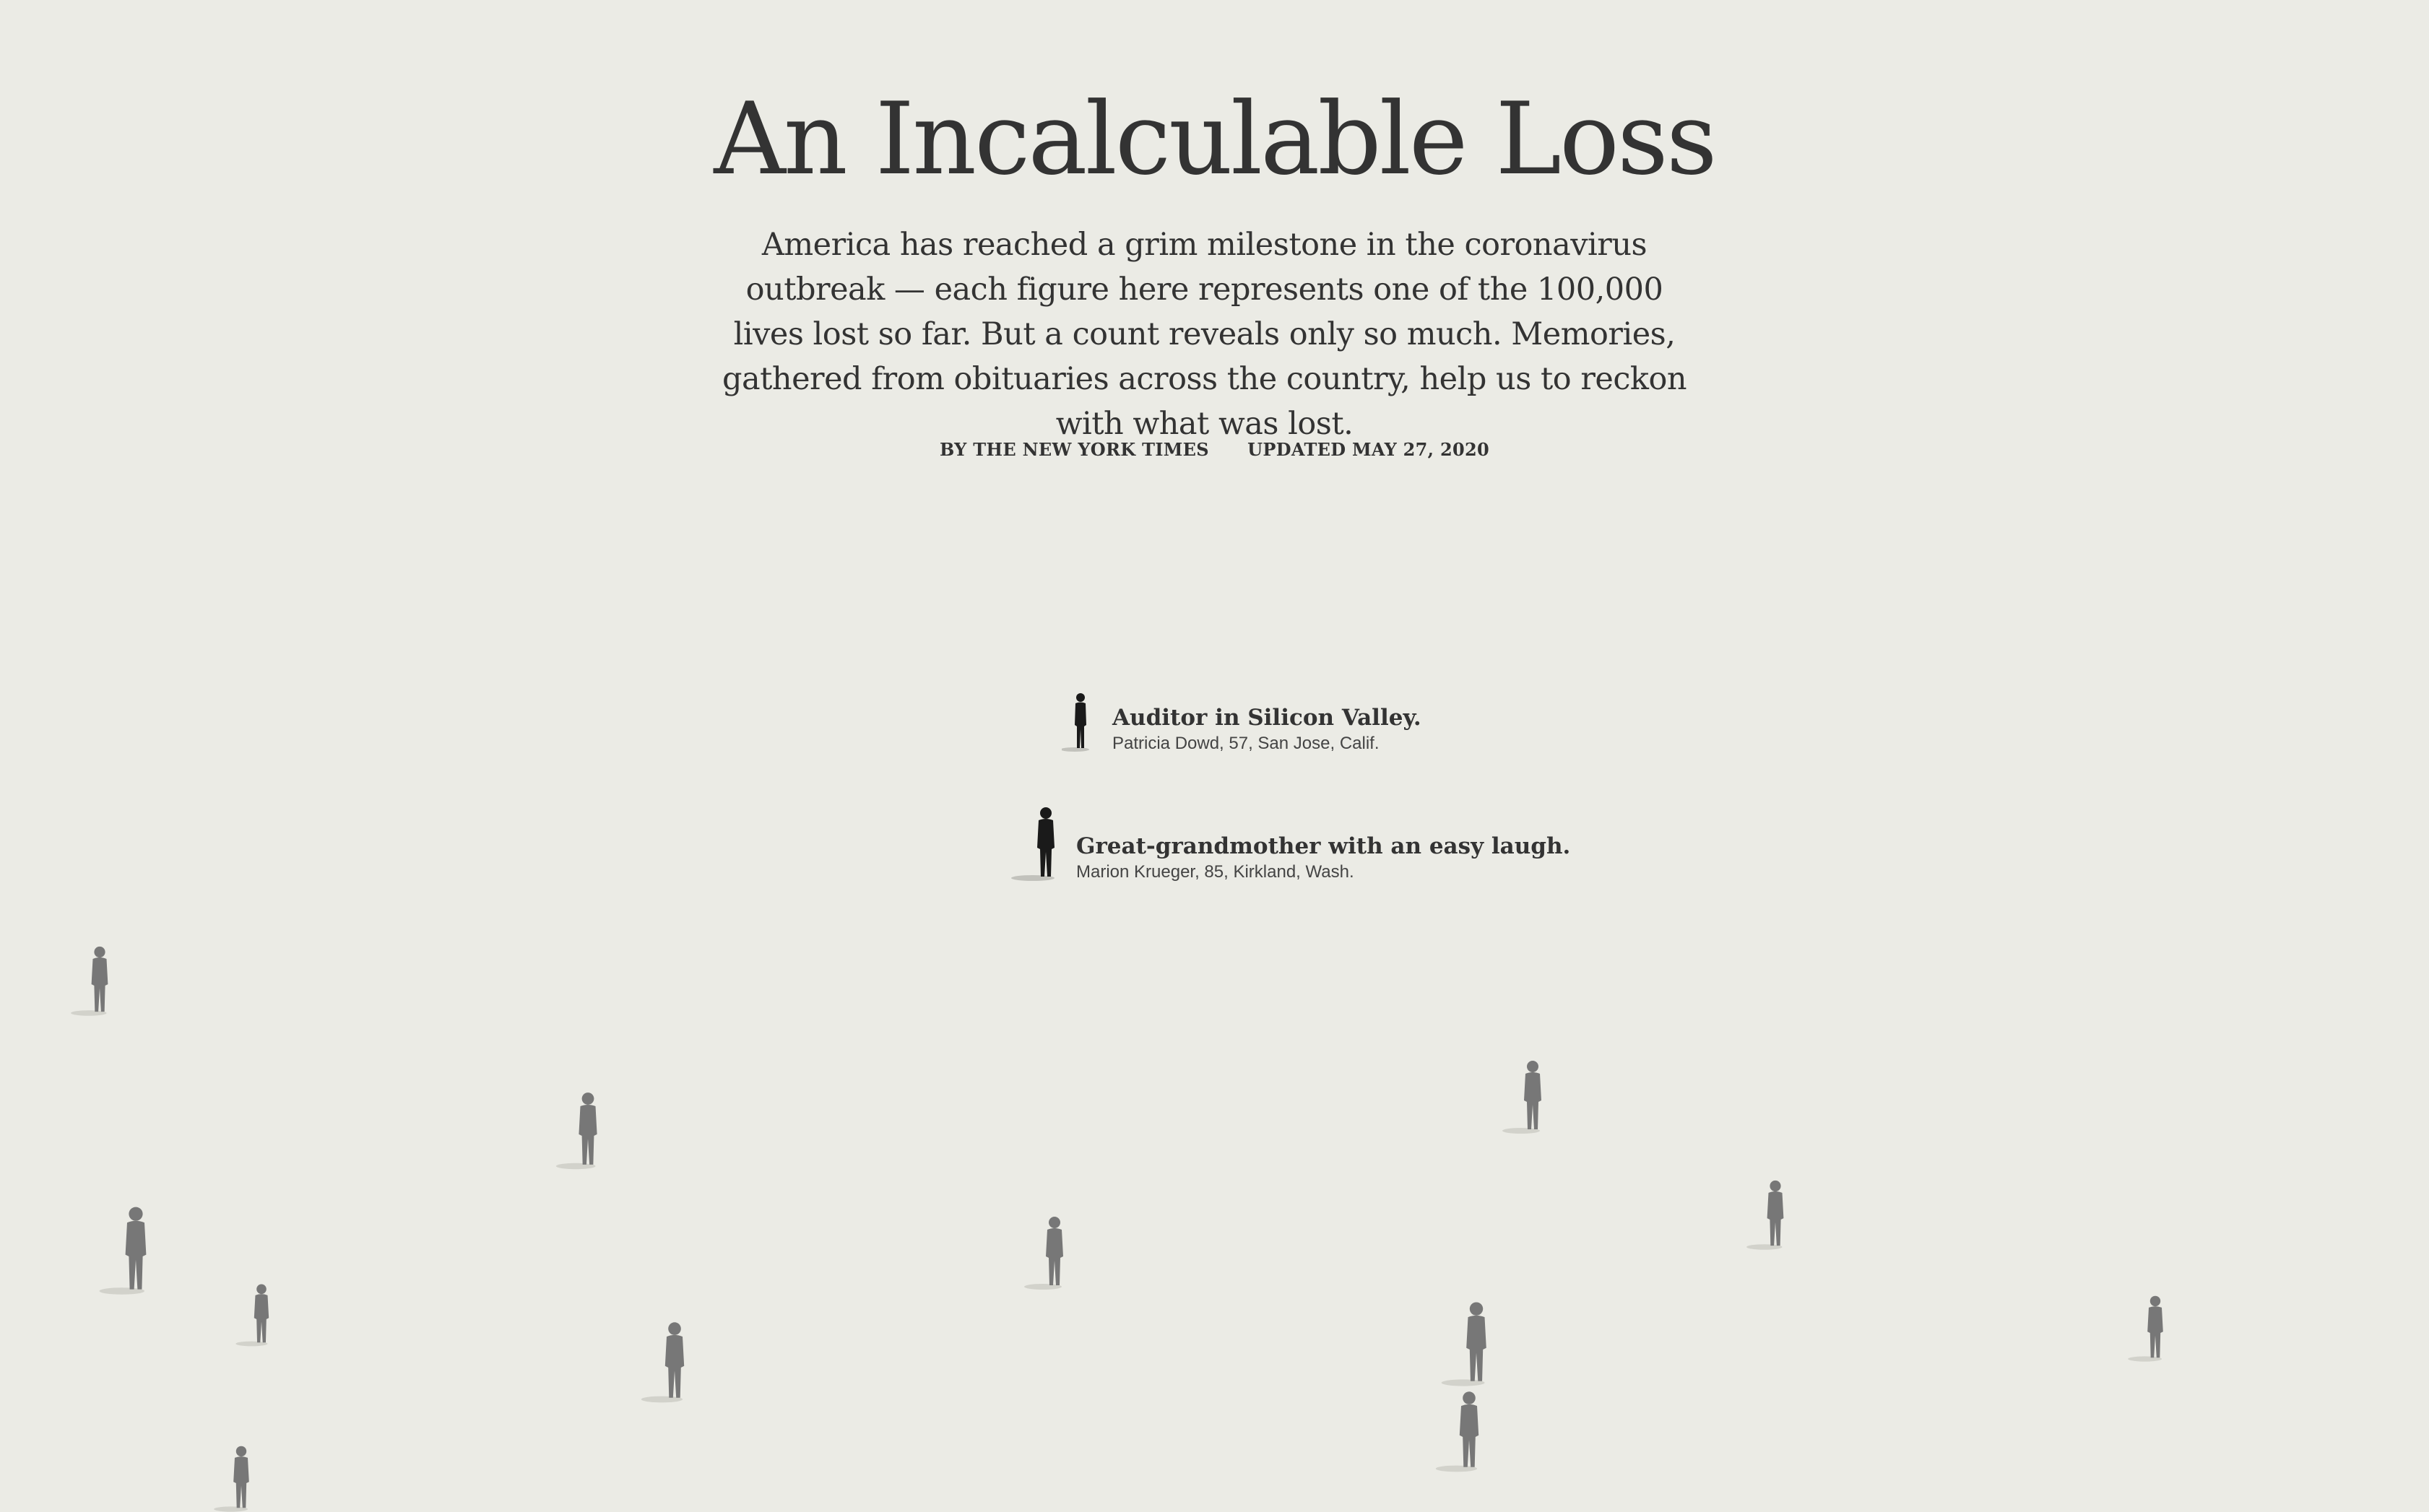 This screenshot has height=1512, width=2429. What do you see at coordinates (1266, 718) in the screenshot?
I see `memory-title: Auditor in Silicon Valley.` at bounding box center [1266, 718].